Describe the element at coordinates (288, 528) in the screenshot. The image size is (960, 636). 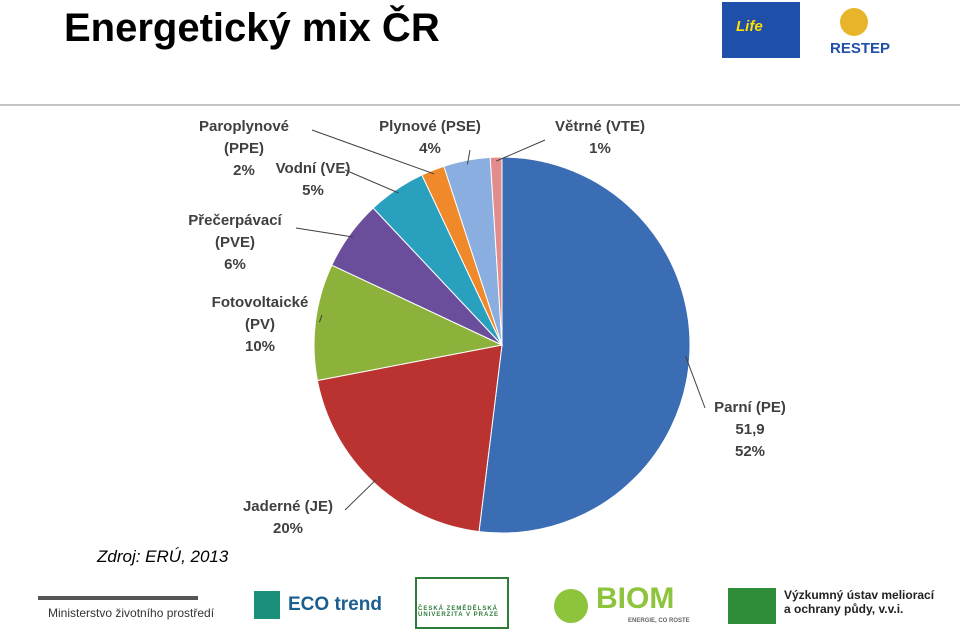
I see `value-label: 20%` at that location.